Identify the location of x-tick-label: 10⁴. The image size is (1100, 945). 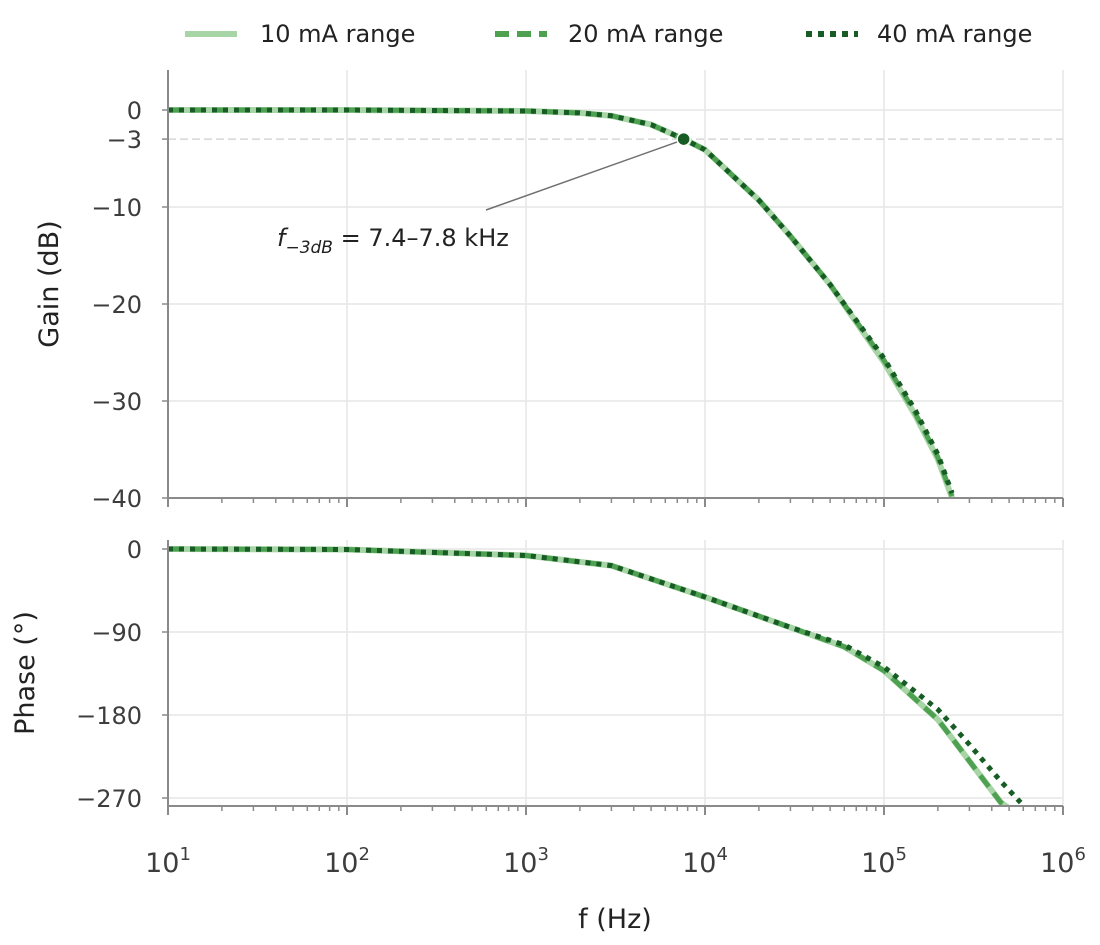
(705, 861).